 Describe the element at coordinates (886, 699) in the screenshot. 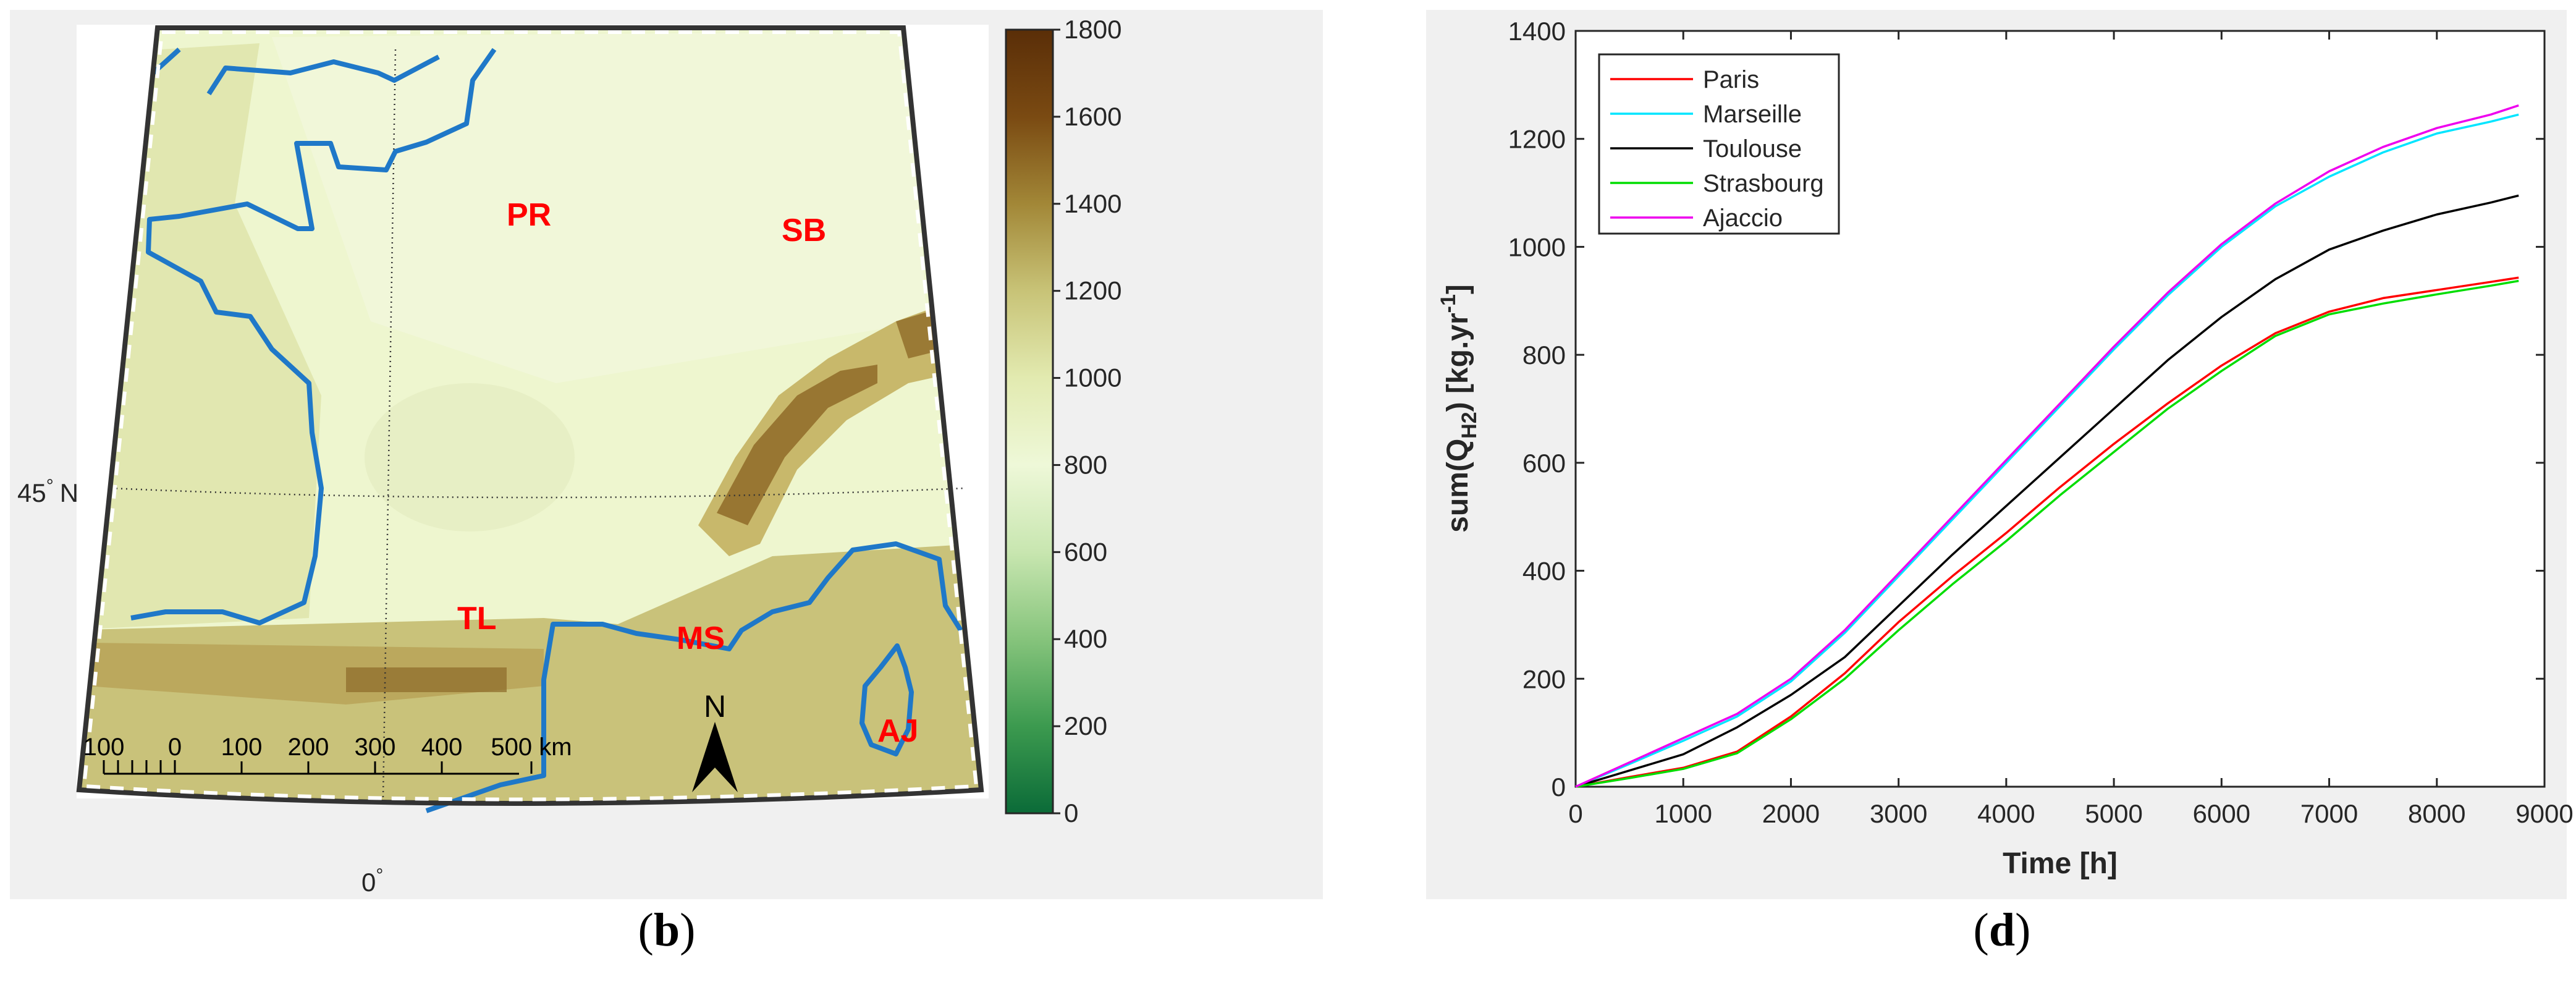

I see `coastline-corsica` at that location.